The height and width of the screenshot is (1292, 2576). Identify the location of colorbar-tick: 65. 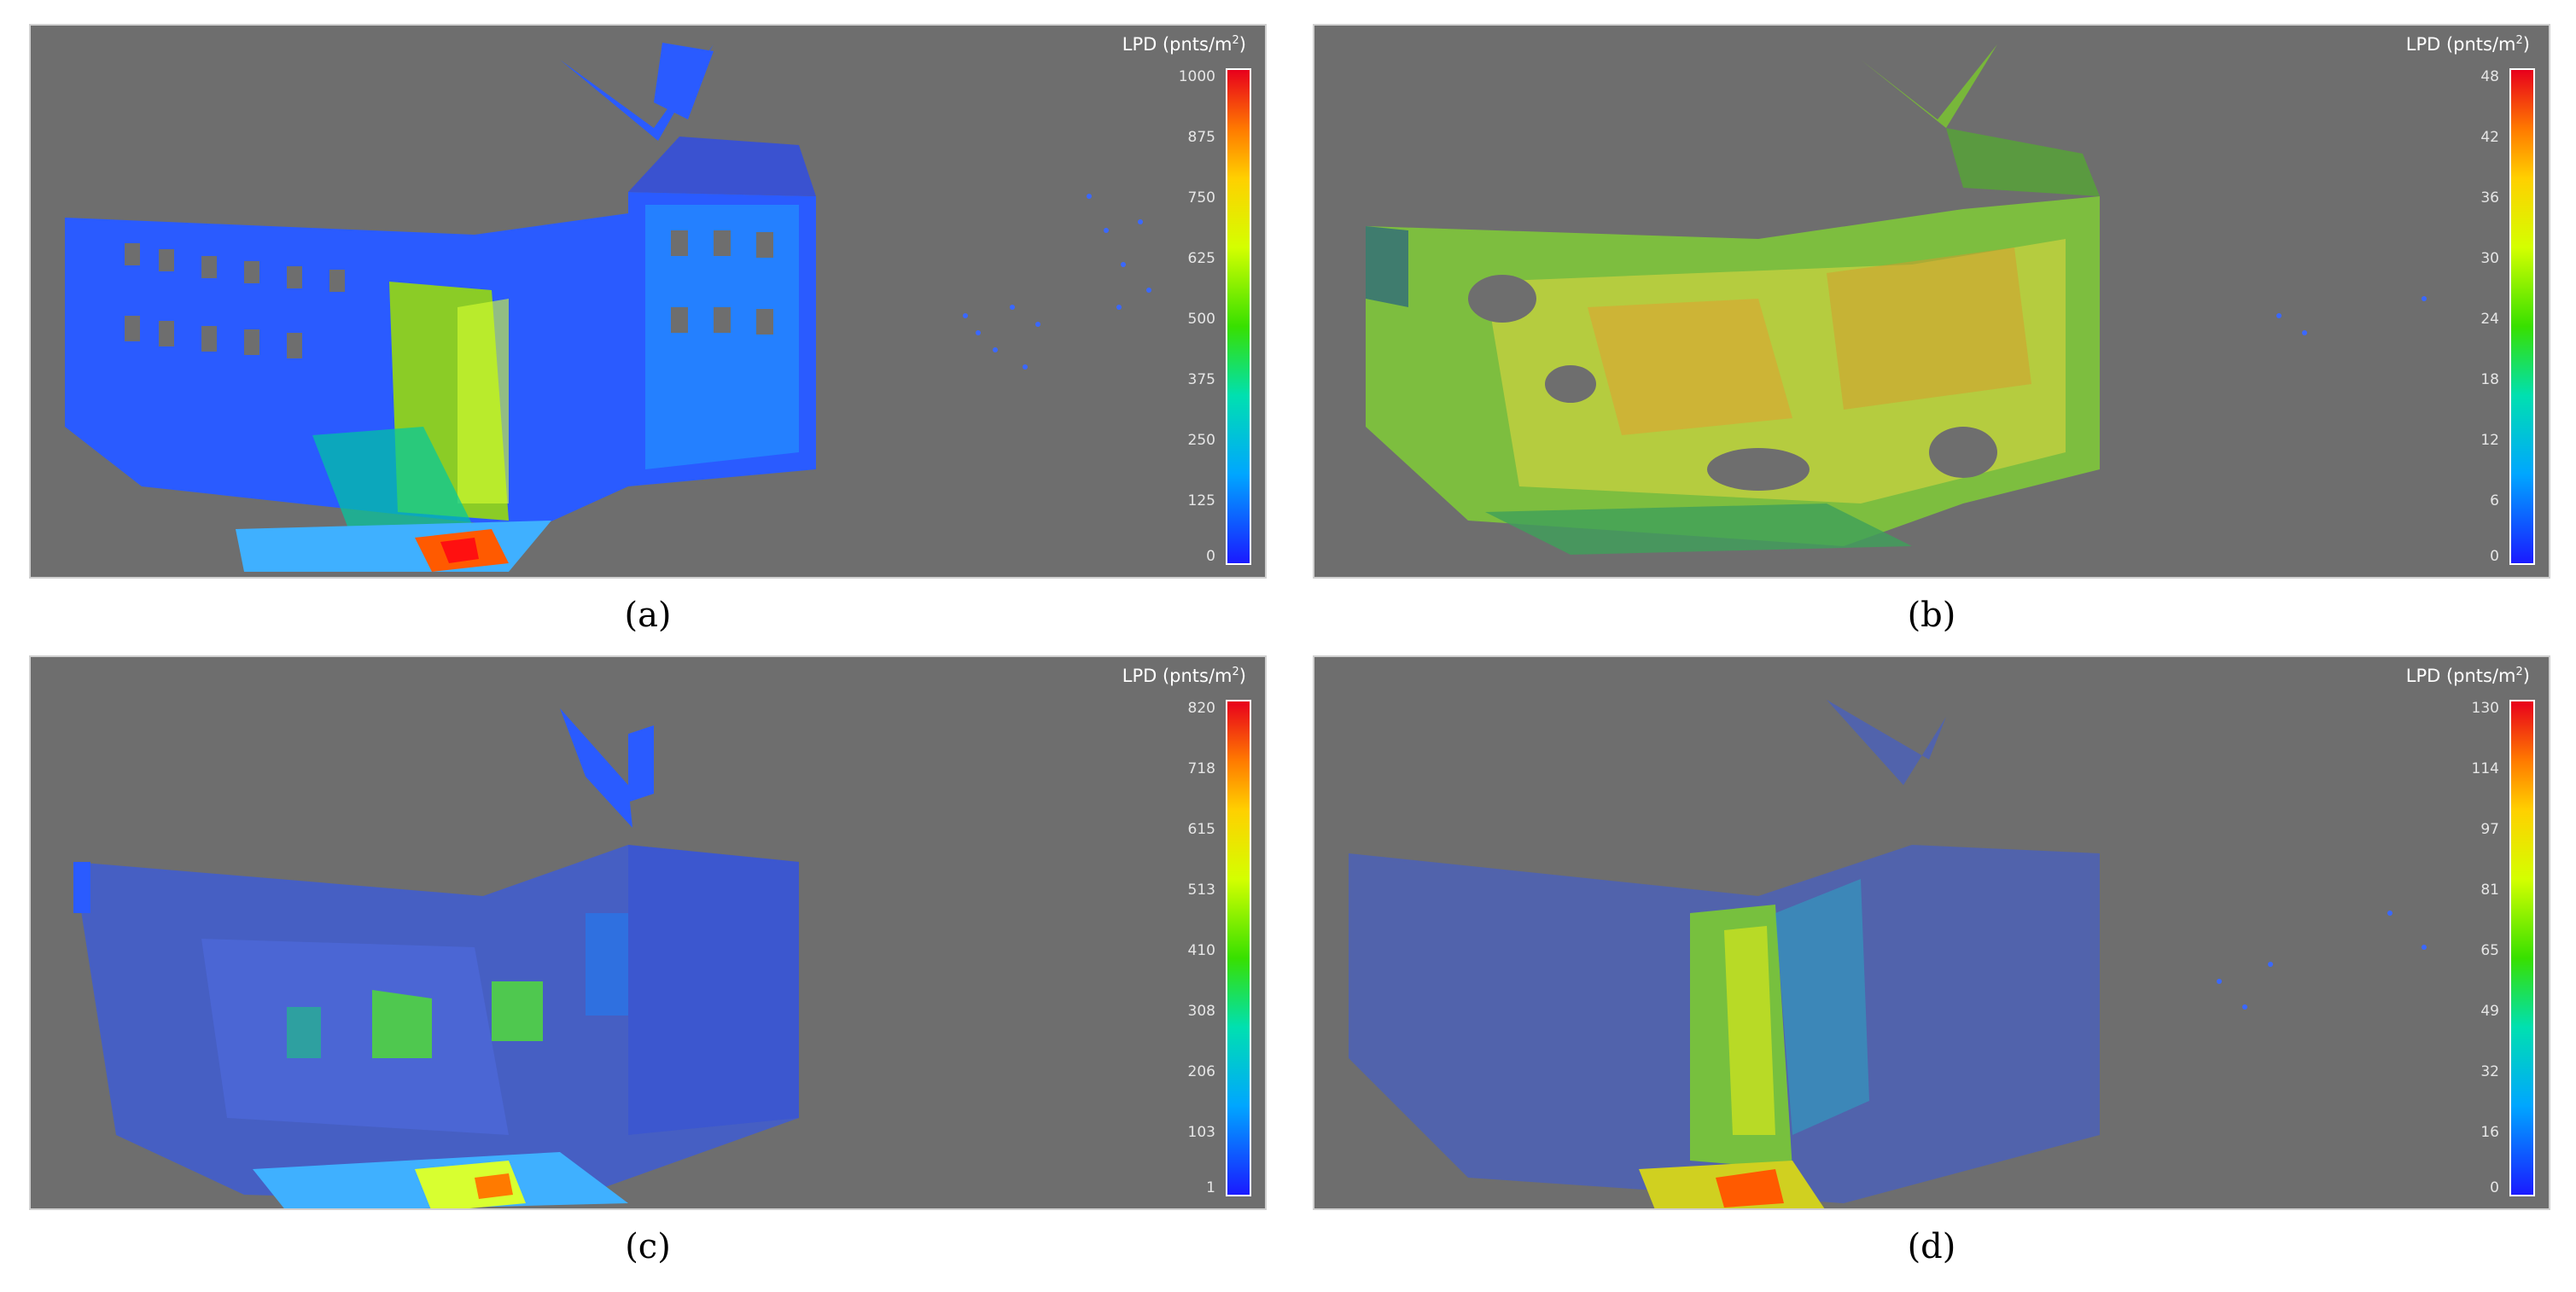
(2489, 950).